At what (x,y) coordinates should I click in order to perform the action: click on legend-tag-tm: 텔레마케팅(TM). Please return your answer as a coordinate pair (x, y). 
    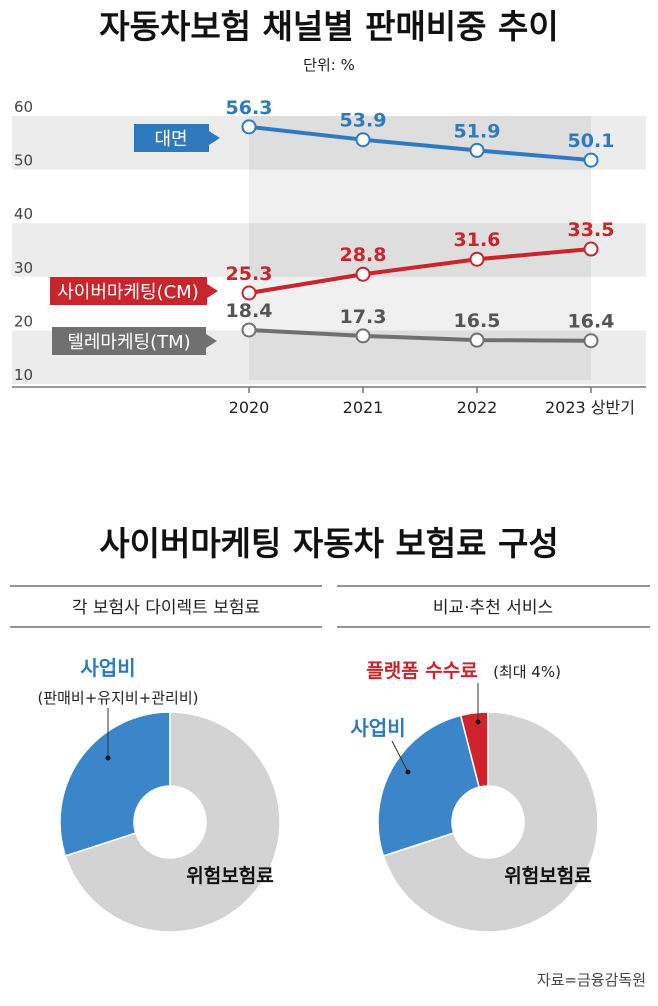
    Looking at the image, I should click on (134, 341).